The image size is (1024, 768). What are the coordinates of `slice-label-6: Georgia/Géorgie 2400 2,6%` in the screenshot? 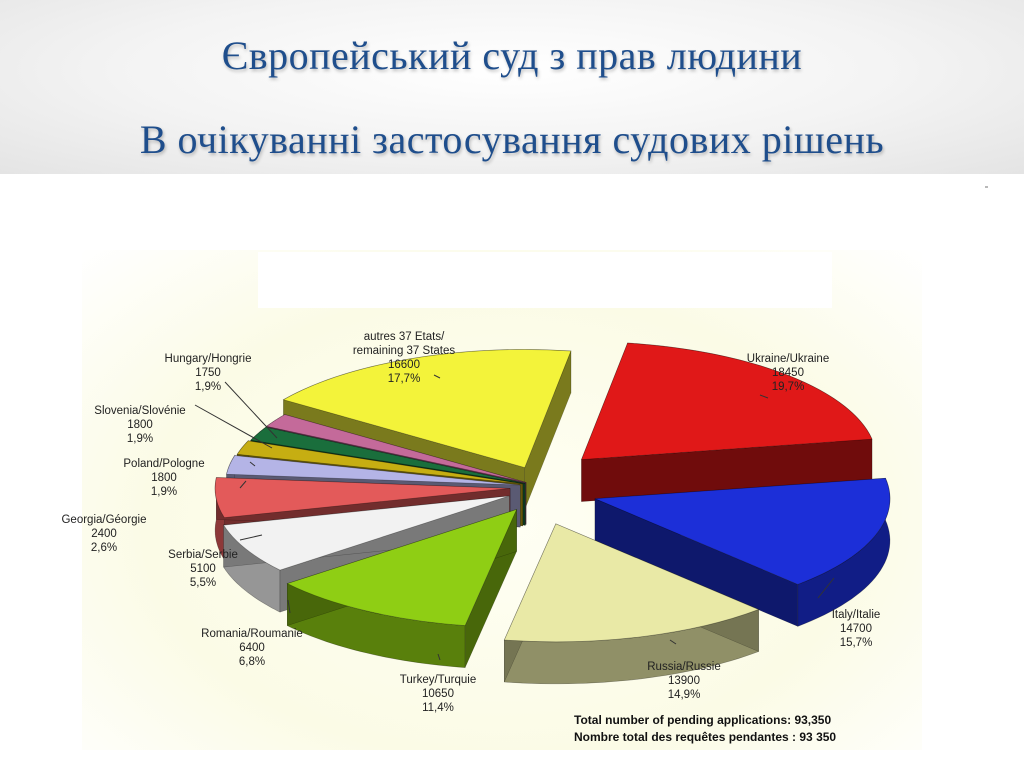 It's located at (103, 534).